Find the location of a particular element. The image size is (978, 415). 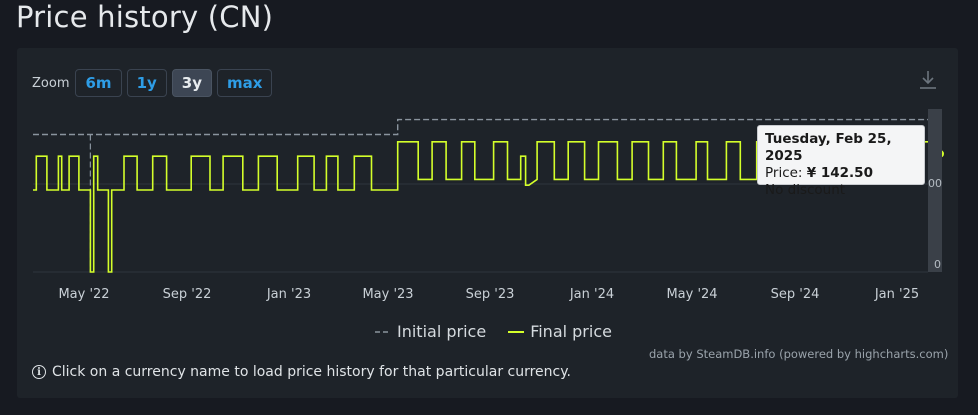

zoom-controls: Zoom 6m 1y 3y max is located at coordinates (154, 83).